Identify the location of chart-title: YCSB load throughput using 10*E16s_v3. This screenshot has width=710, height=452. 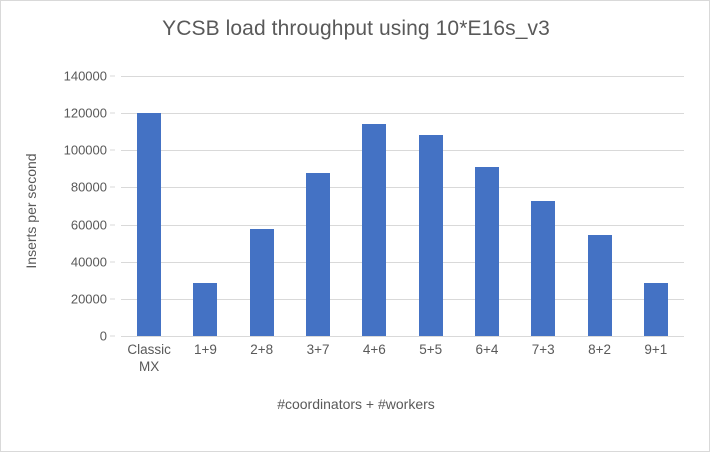
(356, 28).